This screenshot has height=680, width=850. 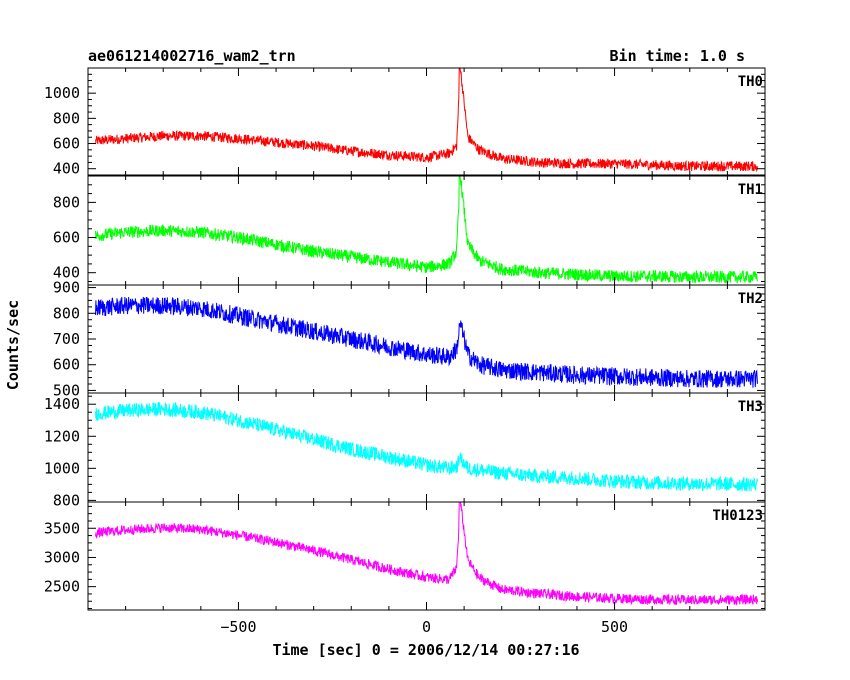 What do you see at coordinates (238, 627) in the screenshot?
I see `x-tick-label: −500` at bounding box center [238, 627].